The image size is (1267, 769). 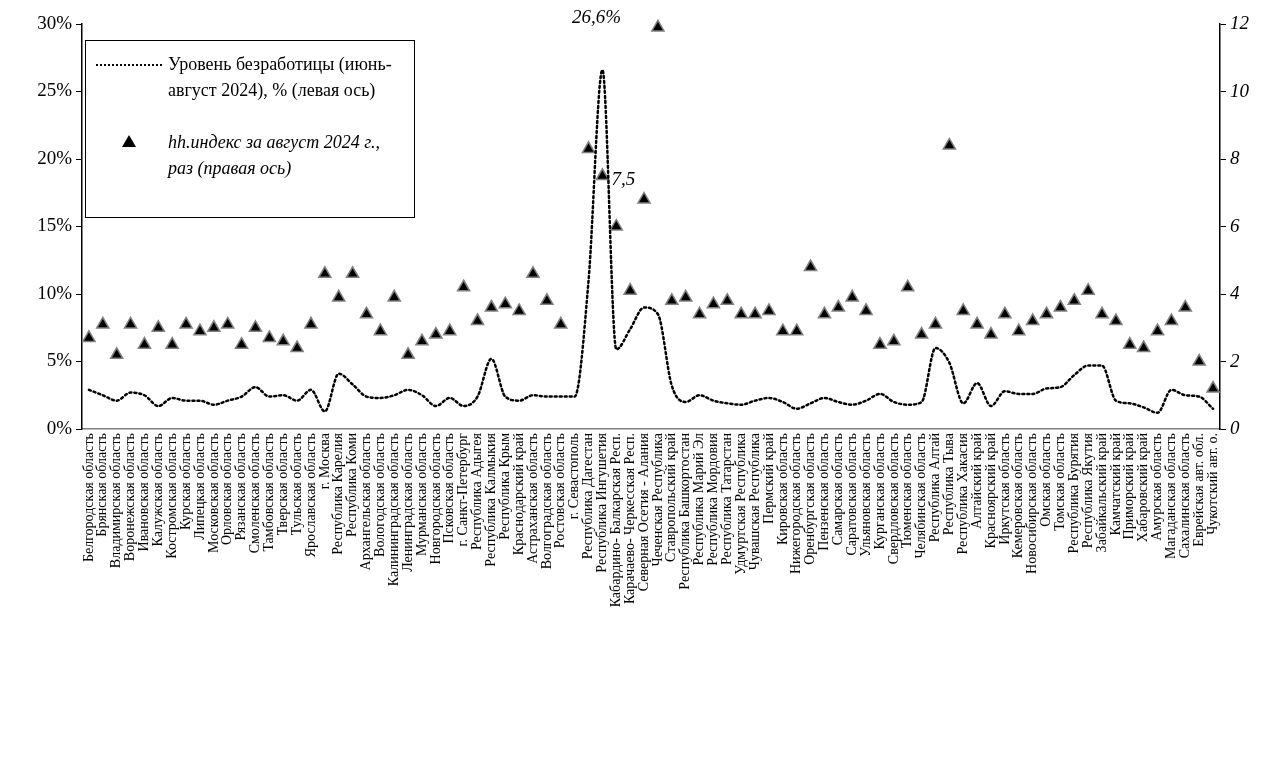 I want to click on x-tick-label: Республика Дагестан, so click(x=588, y=496).